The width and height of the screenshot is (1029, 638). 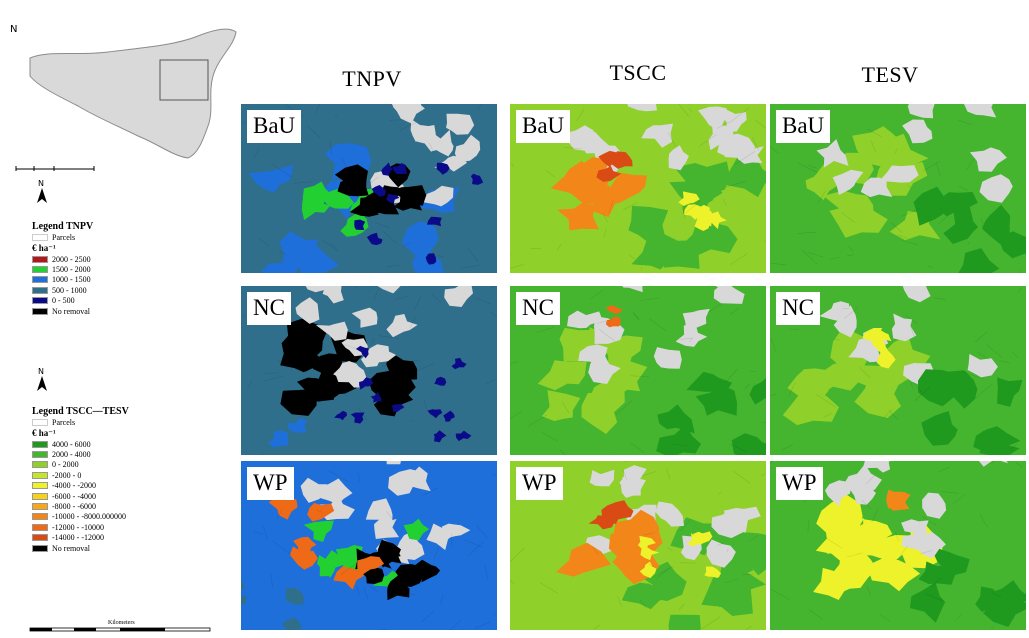 What do you see at coordinates (122, 280) in the screenshot?
I see `legend-tnpv-item: 1000 - 1500` at bounding box center [122, 280].